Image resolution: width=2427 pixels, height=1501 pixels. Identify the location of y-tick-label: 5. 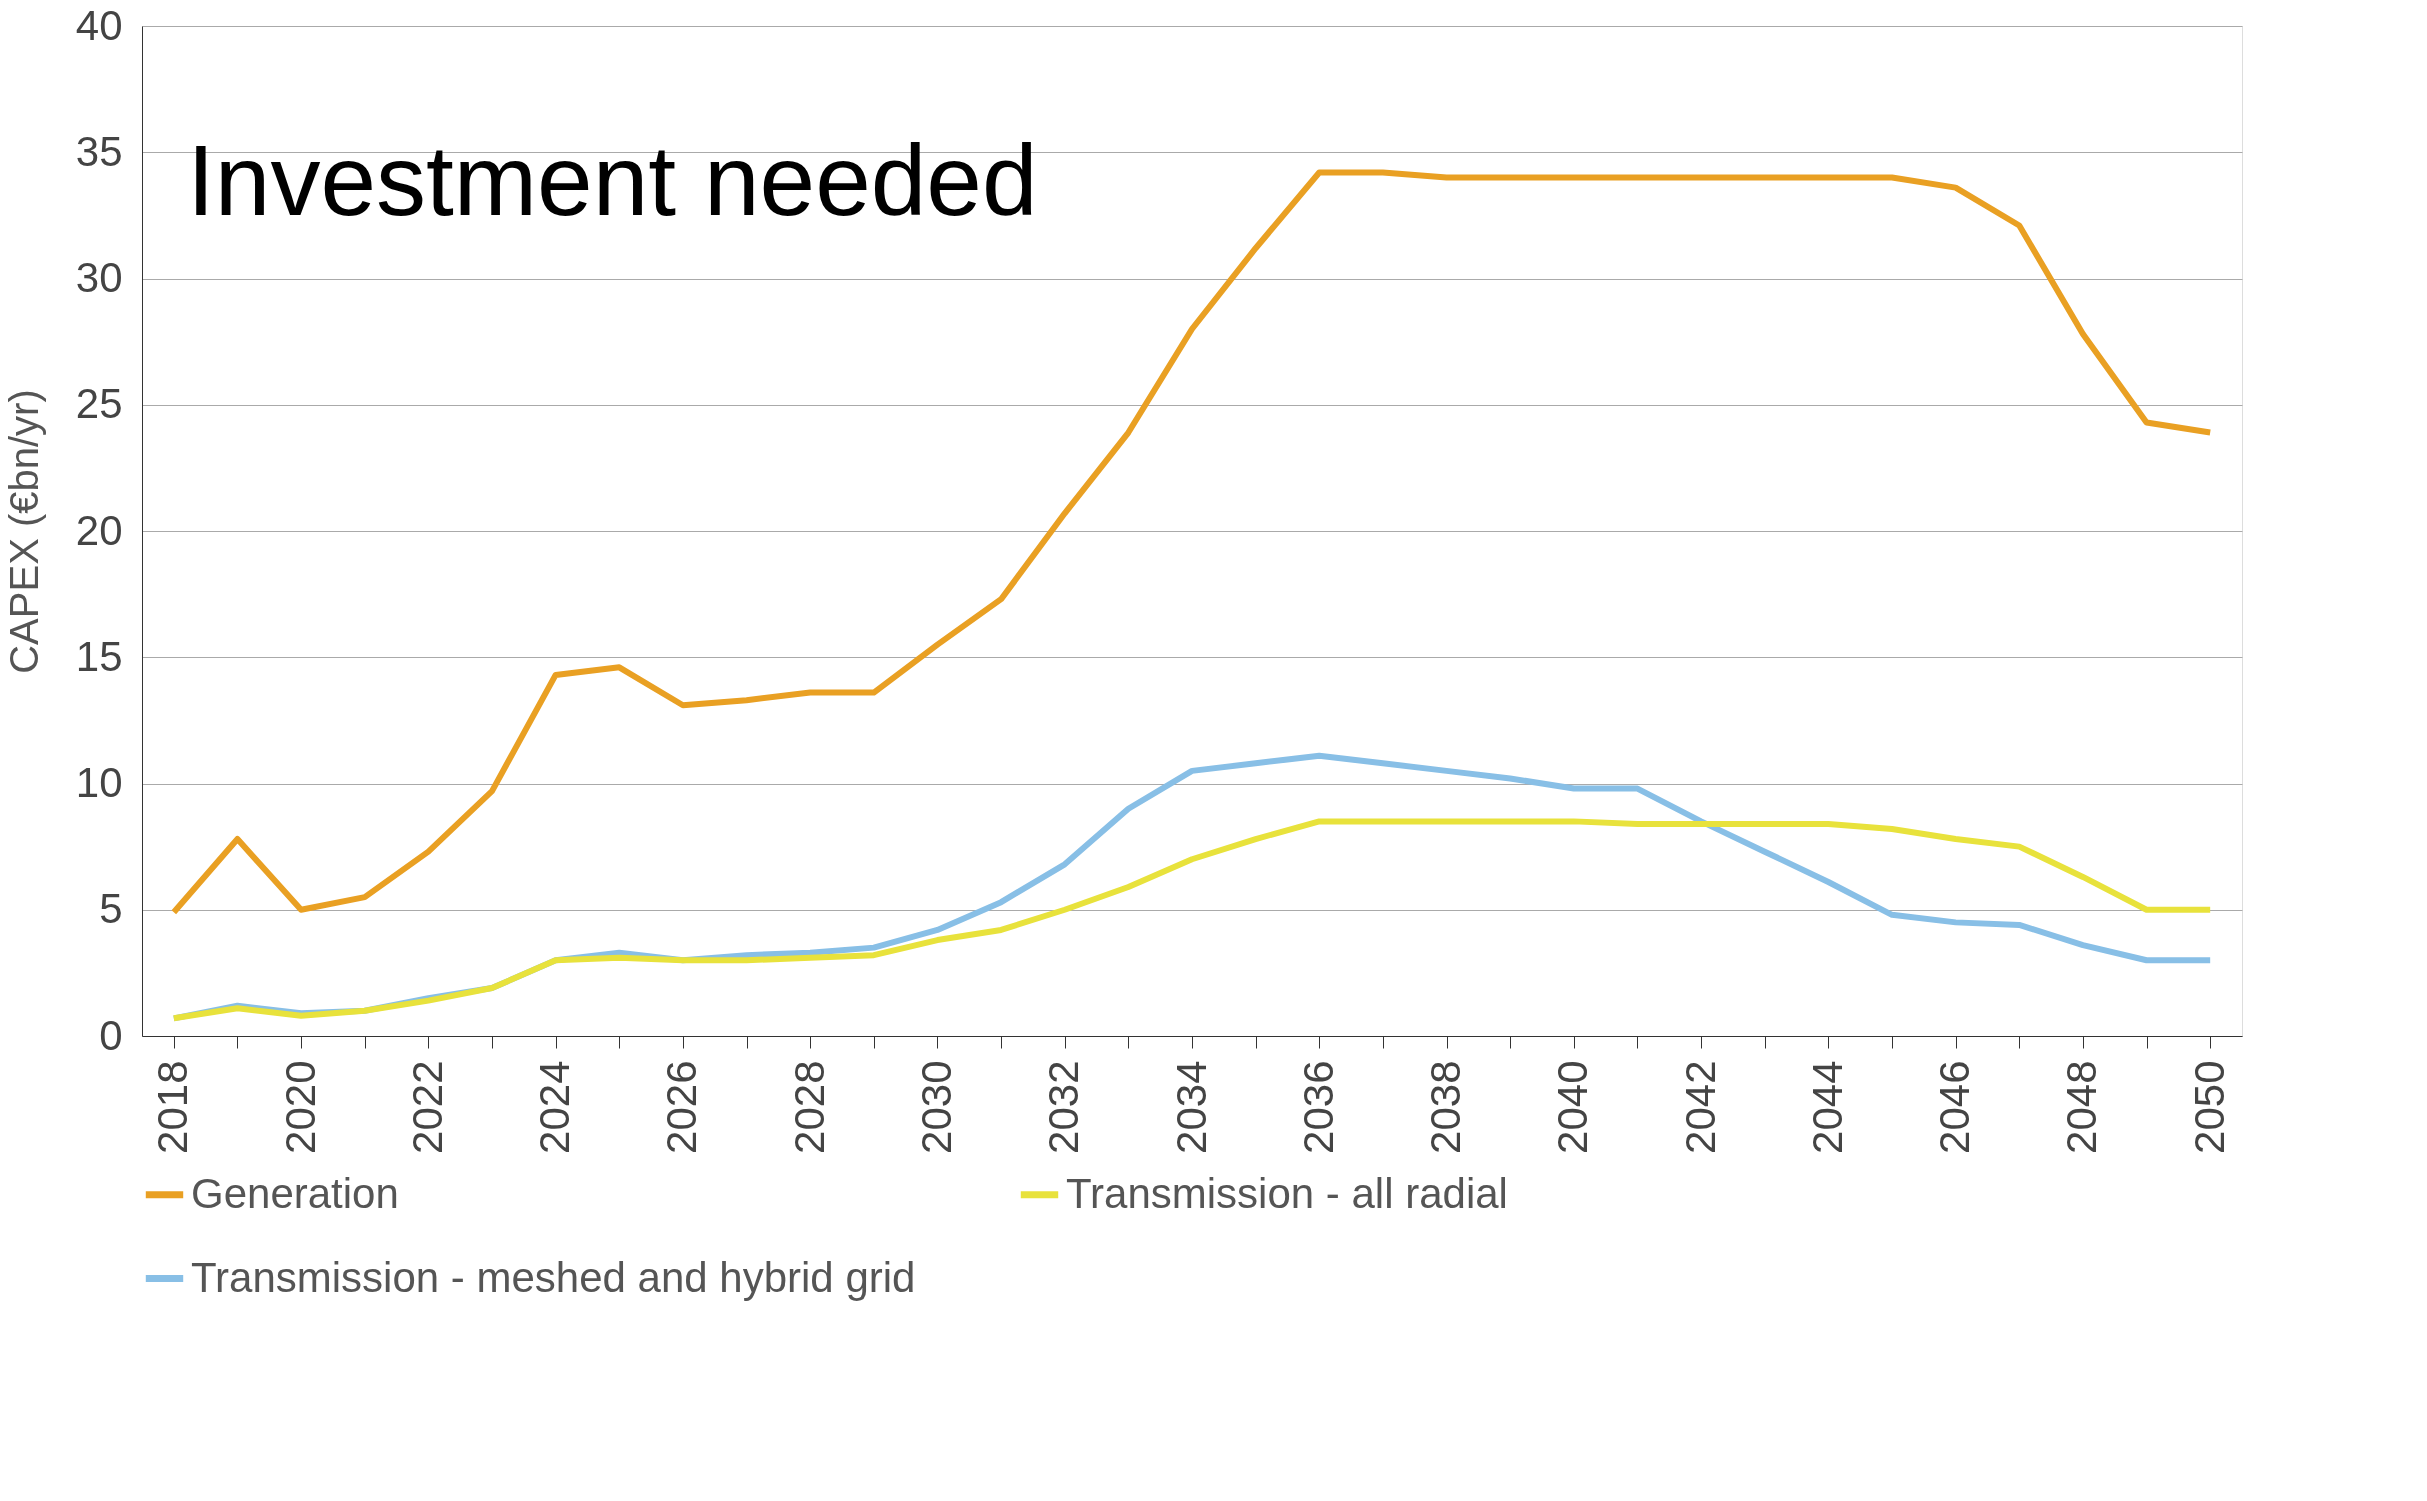
(111, 909).